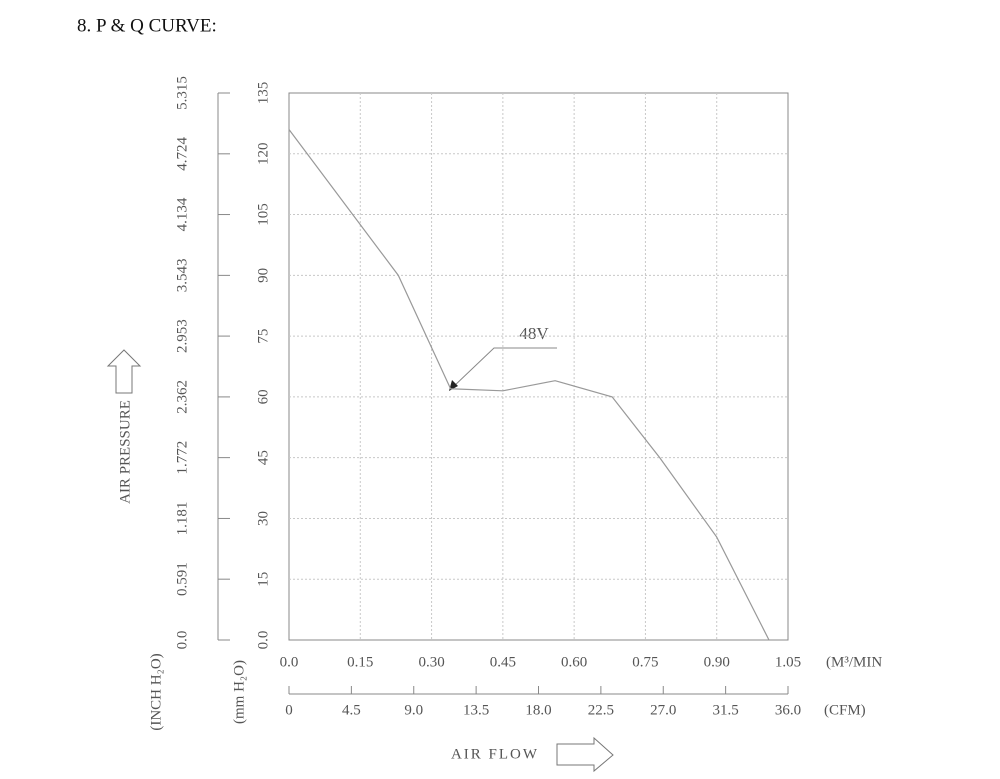  What do you see at coordinates (601, 710) in the screenshot?
I see `x2-tick-label: 22.5` at bounding box center [601, 710].